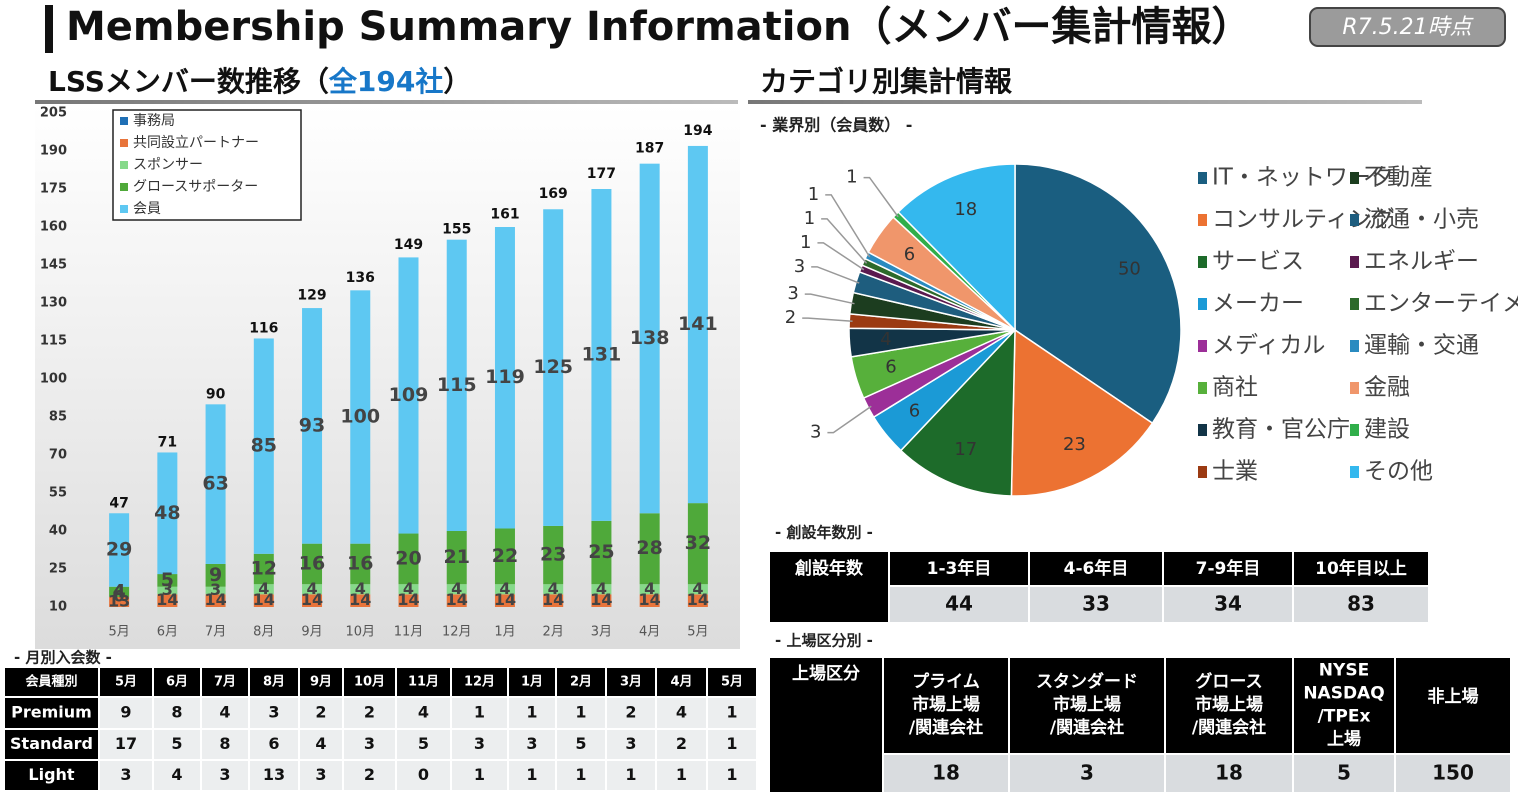 Image resolution: width=1518 pixels, height=802 pixels. I want to click on column-header: プライム, so click(946, 681).